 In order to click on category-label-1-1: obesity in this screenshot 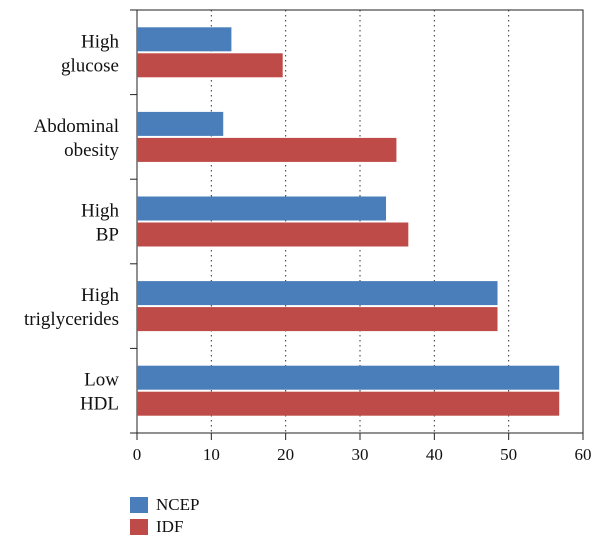, I will do `click(91, 150)`.